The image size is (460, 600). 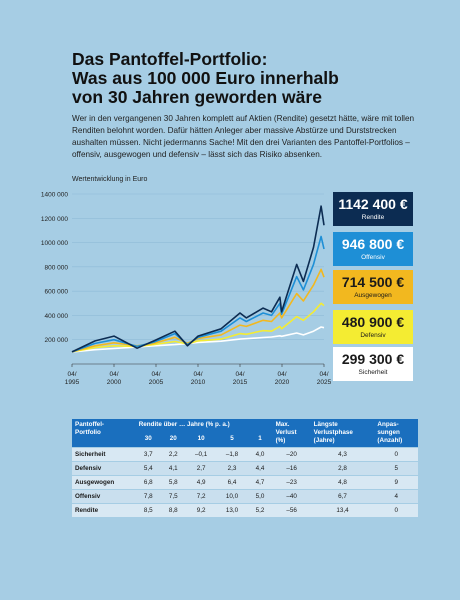 What do you see at coordinates (57, 340) in the screenshot?
I see `y-tick-label: 200 000` at bounding box center [57, 340].